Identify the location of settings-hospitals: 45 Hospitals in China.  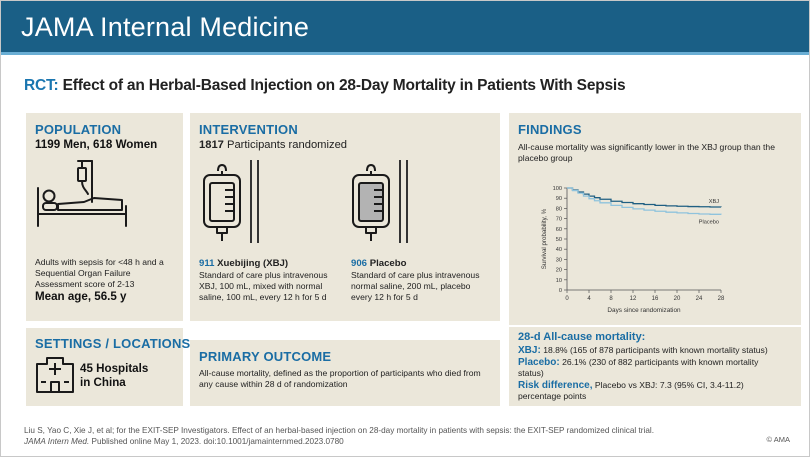
(114, 376).